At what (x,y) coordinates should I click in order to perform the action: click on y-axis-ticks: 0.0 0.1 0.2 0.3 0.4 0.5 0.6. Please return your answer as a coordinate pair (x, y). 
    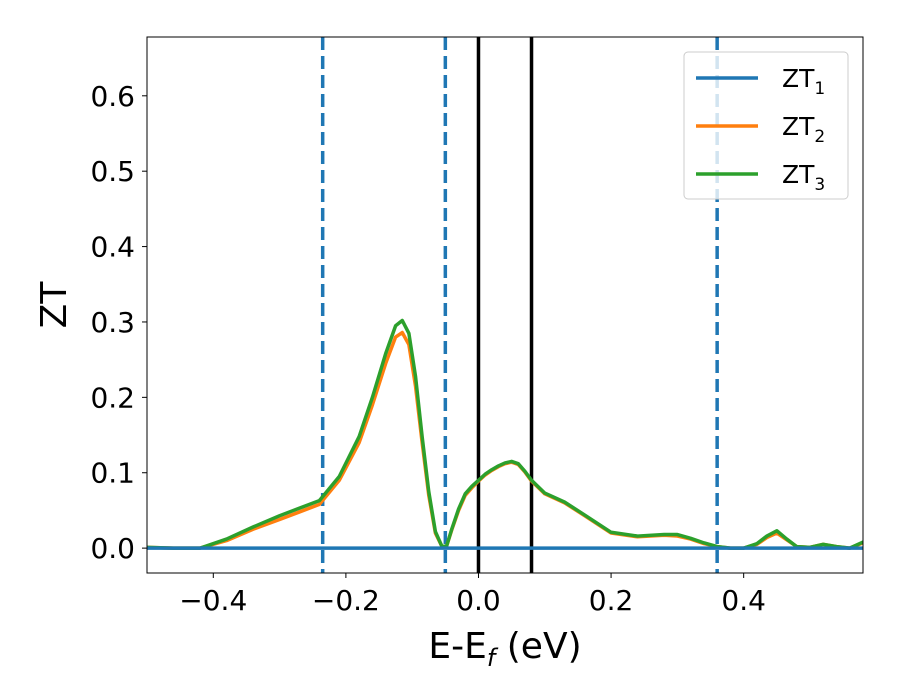
    Looking at the image, I should click on (118, 322).